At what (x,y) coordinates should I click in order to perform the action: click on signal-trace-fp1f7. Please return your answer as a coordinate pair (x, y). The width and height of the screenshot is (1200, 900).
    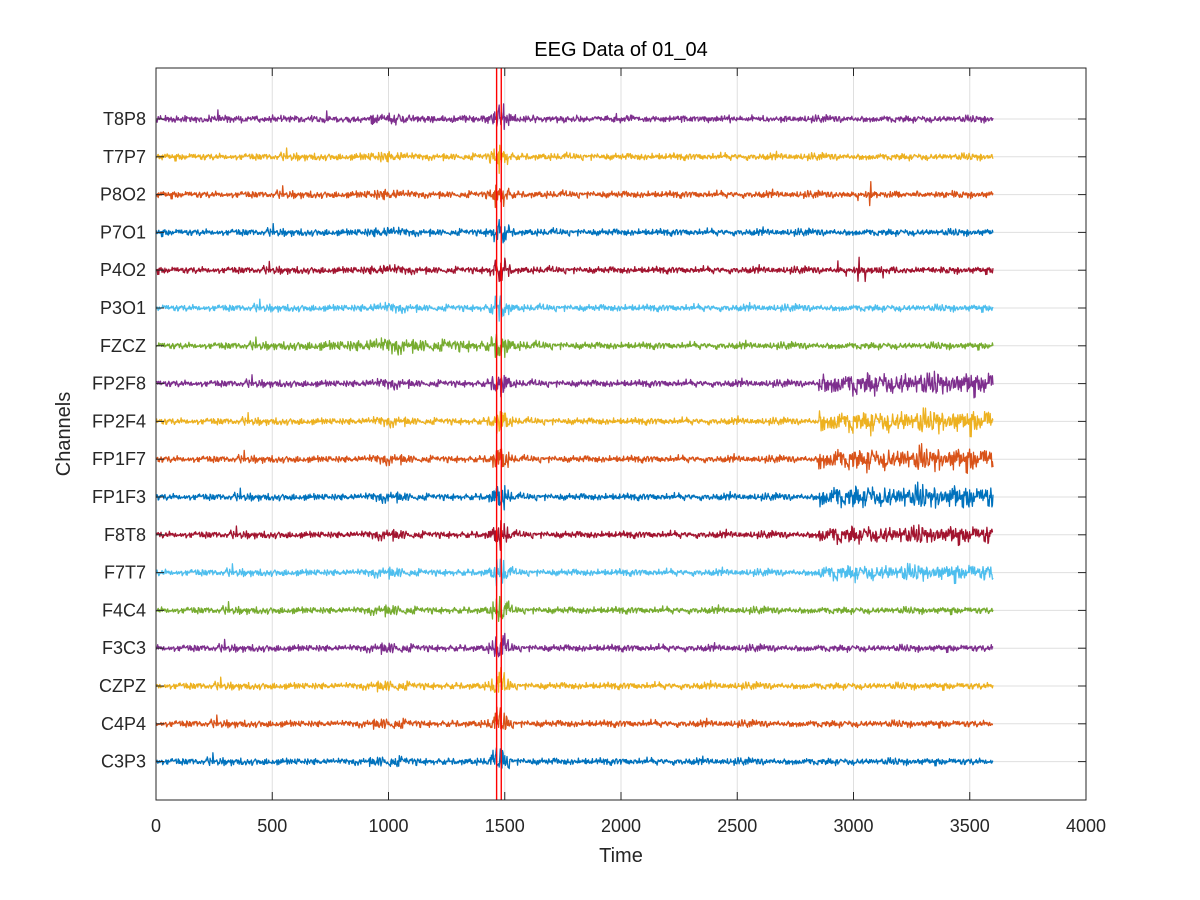
    Looking at the image, I should click on (574, 459).